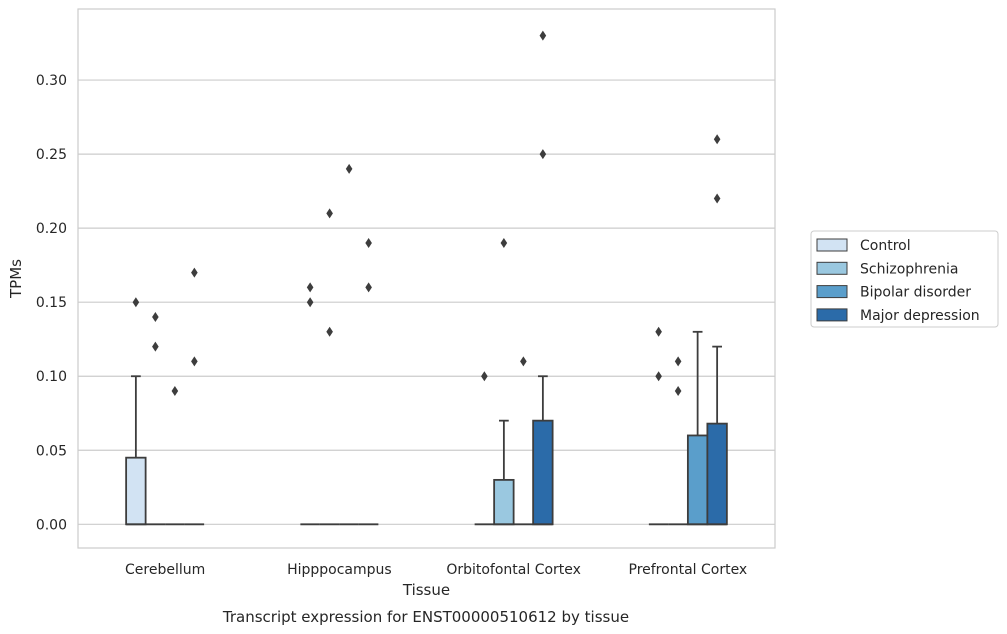 The image size is (1007, 634). I want to click on x-axis-label: Tissue, so click(426, 590).